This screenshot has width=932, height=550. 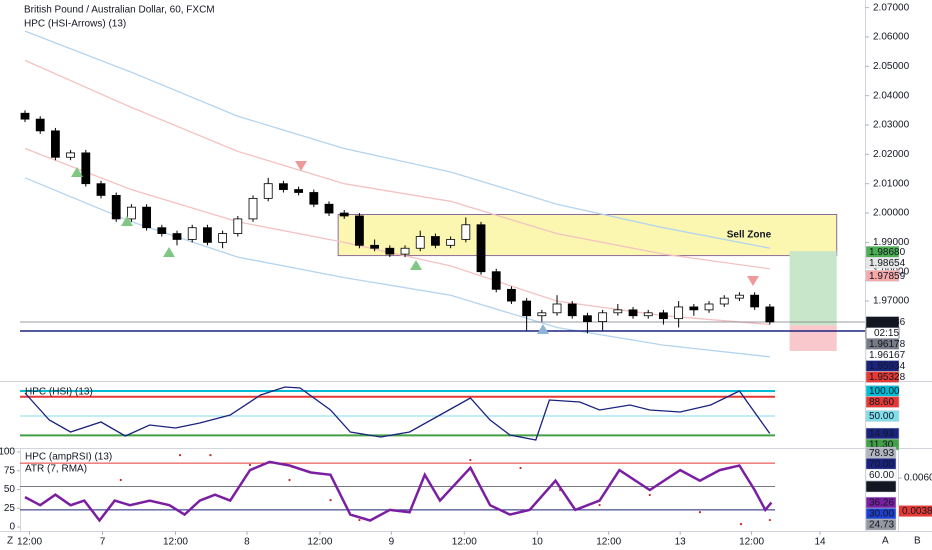 What do you see at coordinates (881, 434) in the screenshot?
I see `price-label: 14.93` at bounding box center [881, 434].